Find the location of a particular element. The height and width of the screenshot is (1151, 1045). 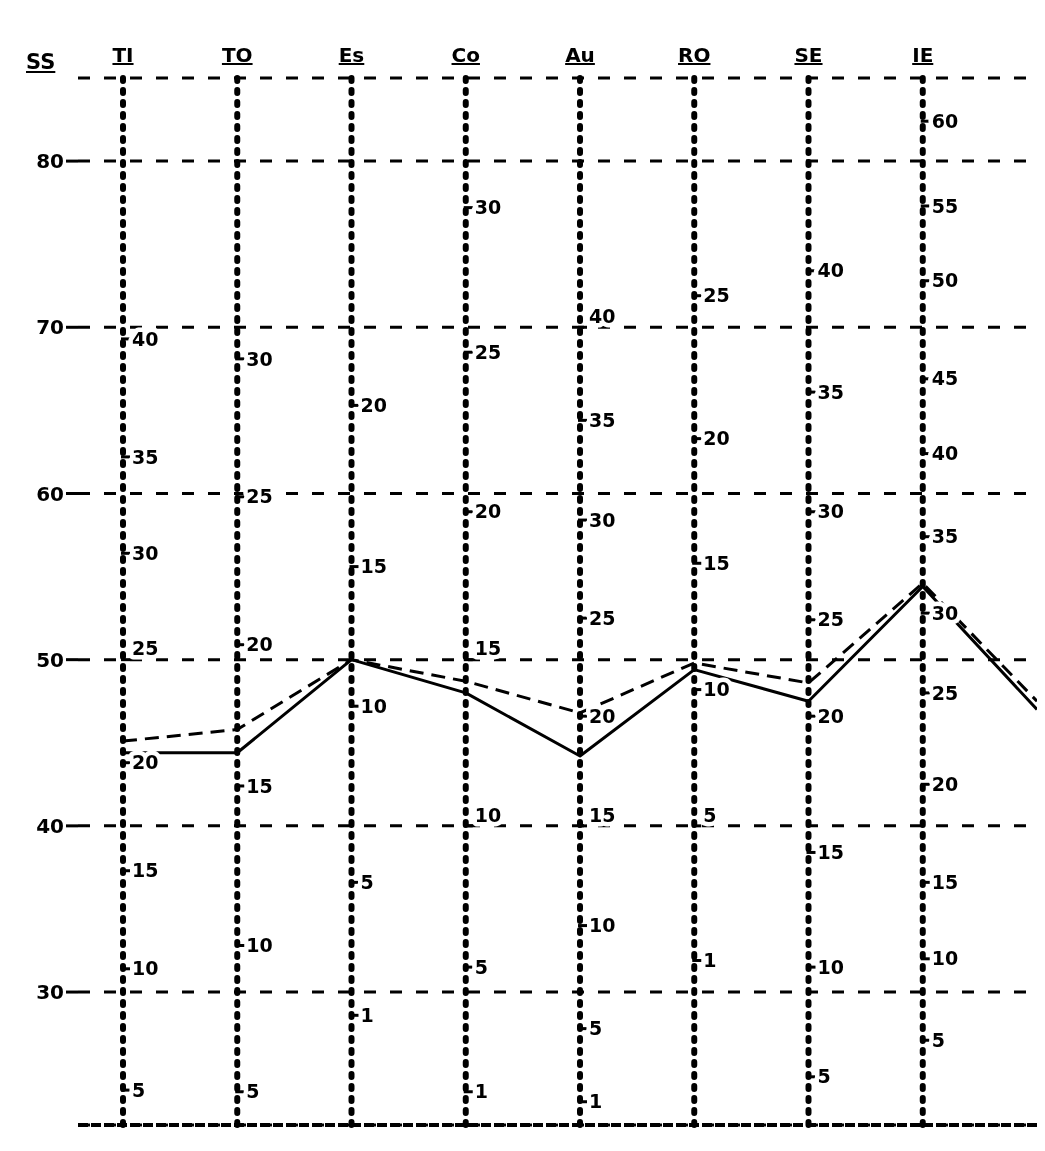

x-tick-label: TI is located at coordinates (123, 55).